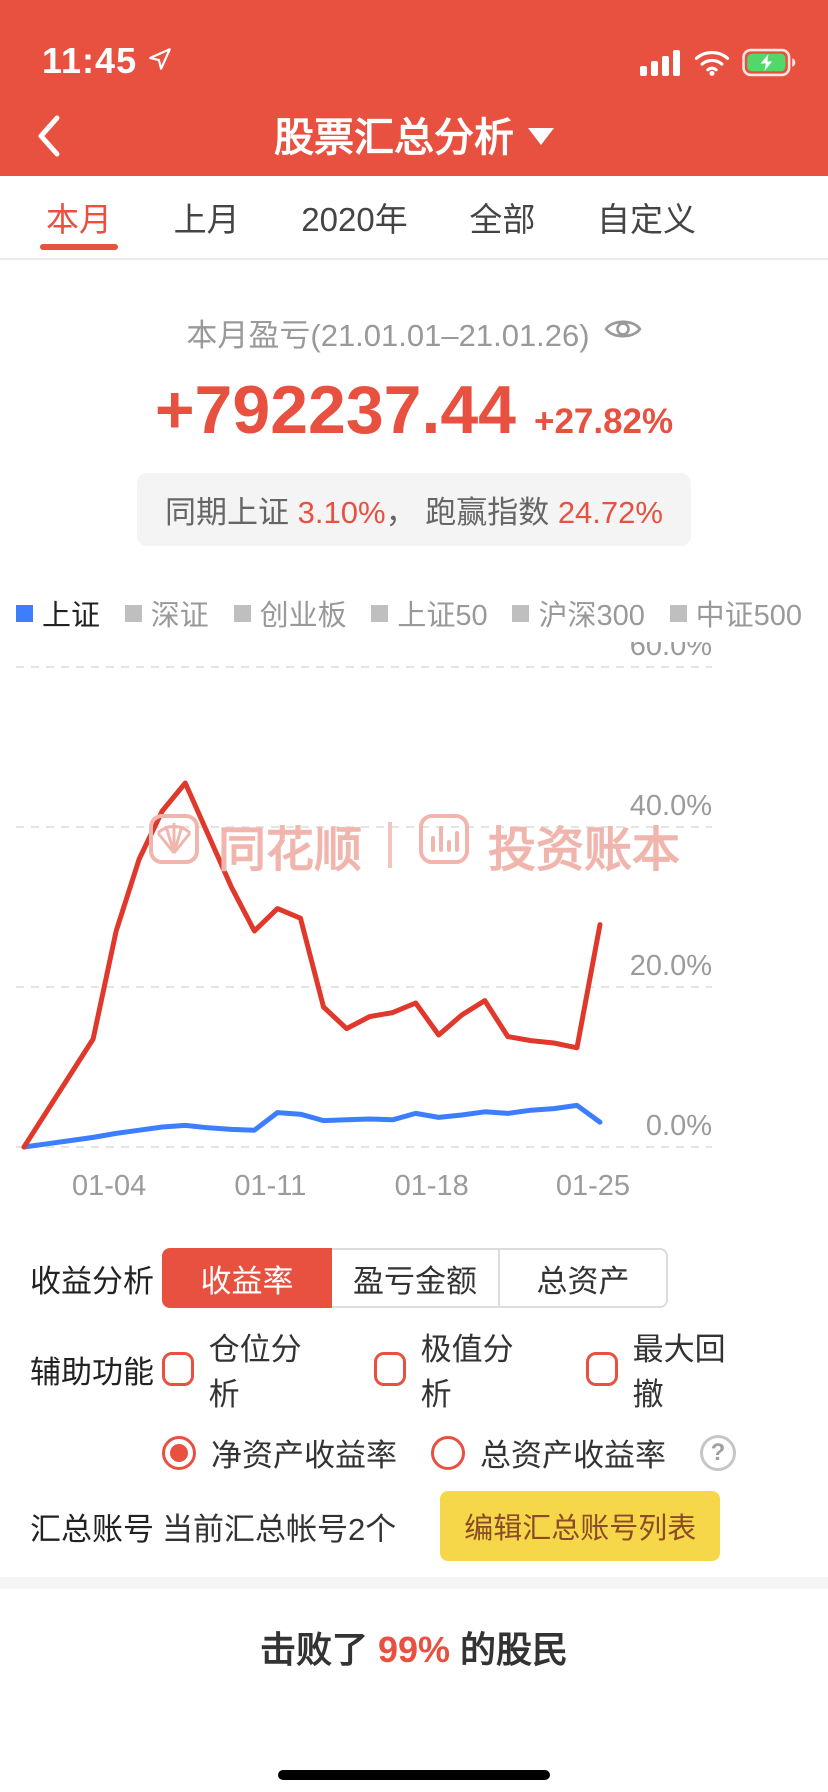 Image resolution: width=828 pixels, height=1792 pixels. I want to click on visibility-eye-icon, so click(623, 333).